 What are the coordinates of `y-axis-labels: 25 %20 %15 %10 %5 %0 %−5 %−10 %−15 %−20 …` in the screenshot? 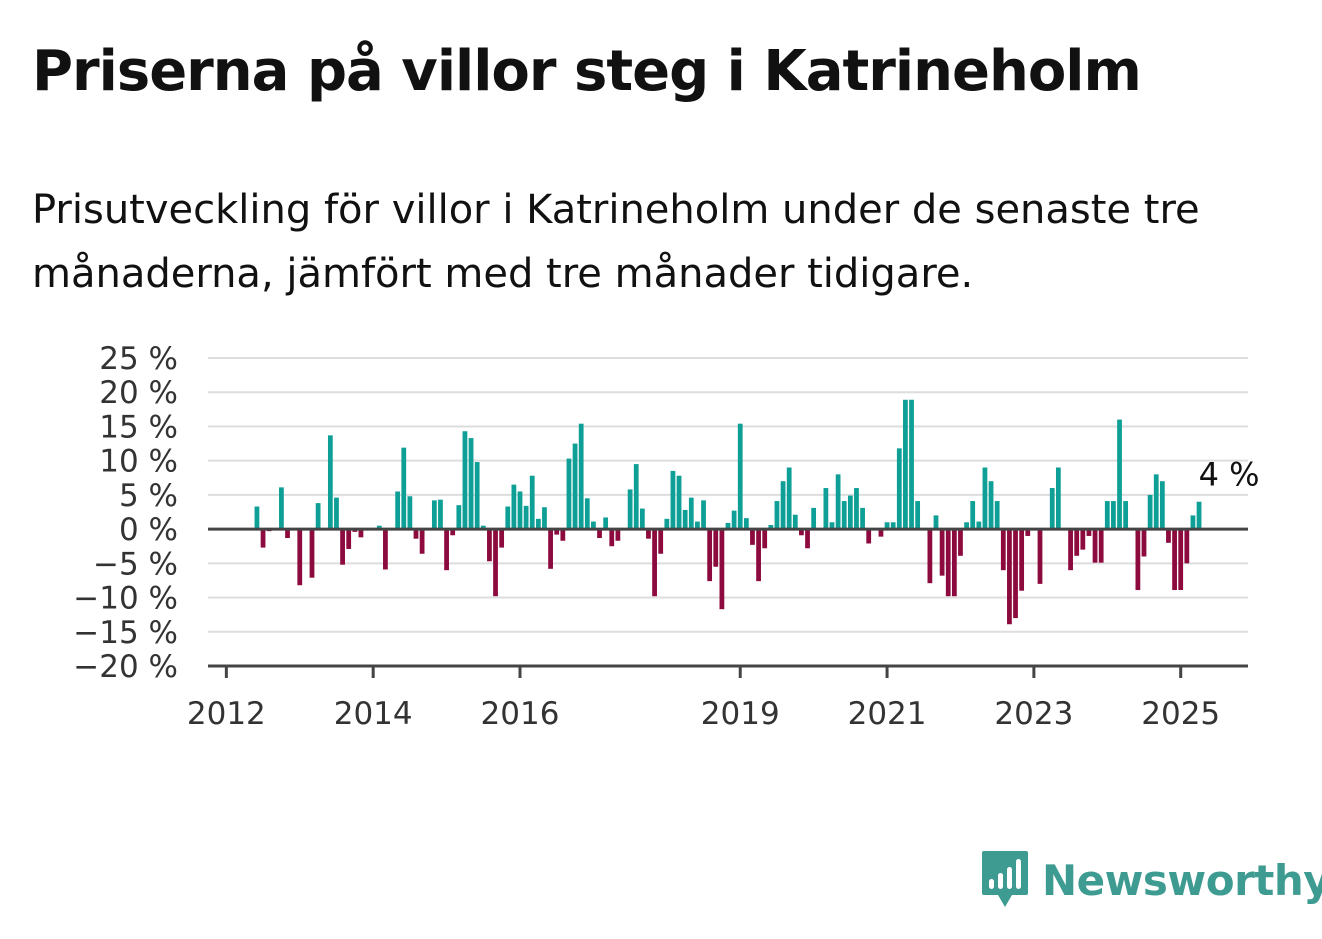 It's located at (125, 513).